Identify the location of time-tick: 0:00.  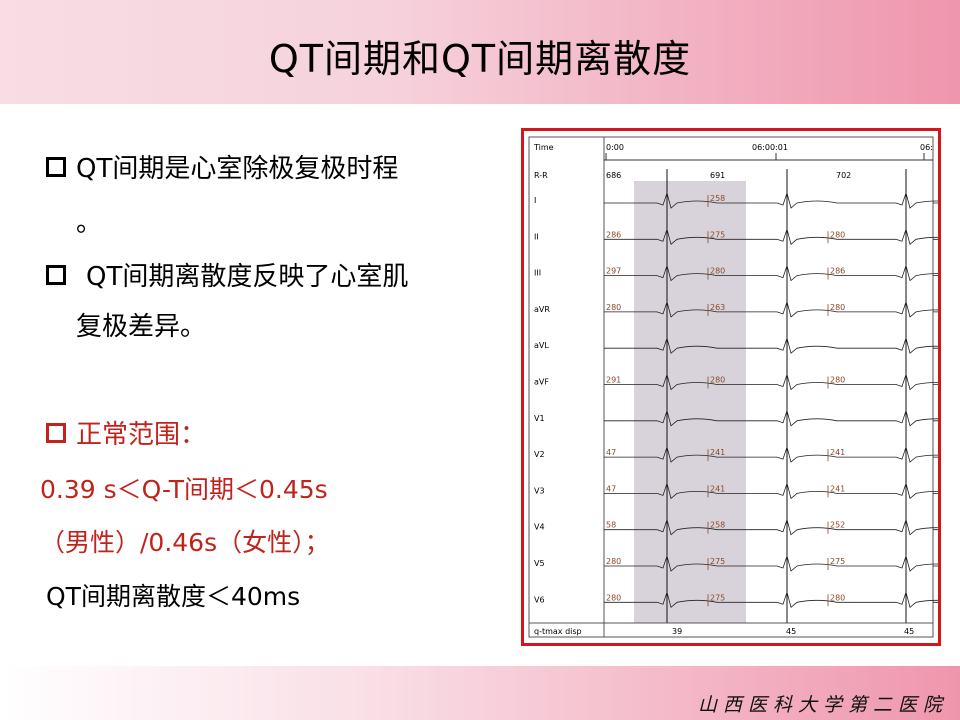
(615, 147).